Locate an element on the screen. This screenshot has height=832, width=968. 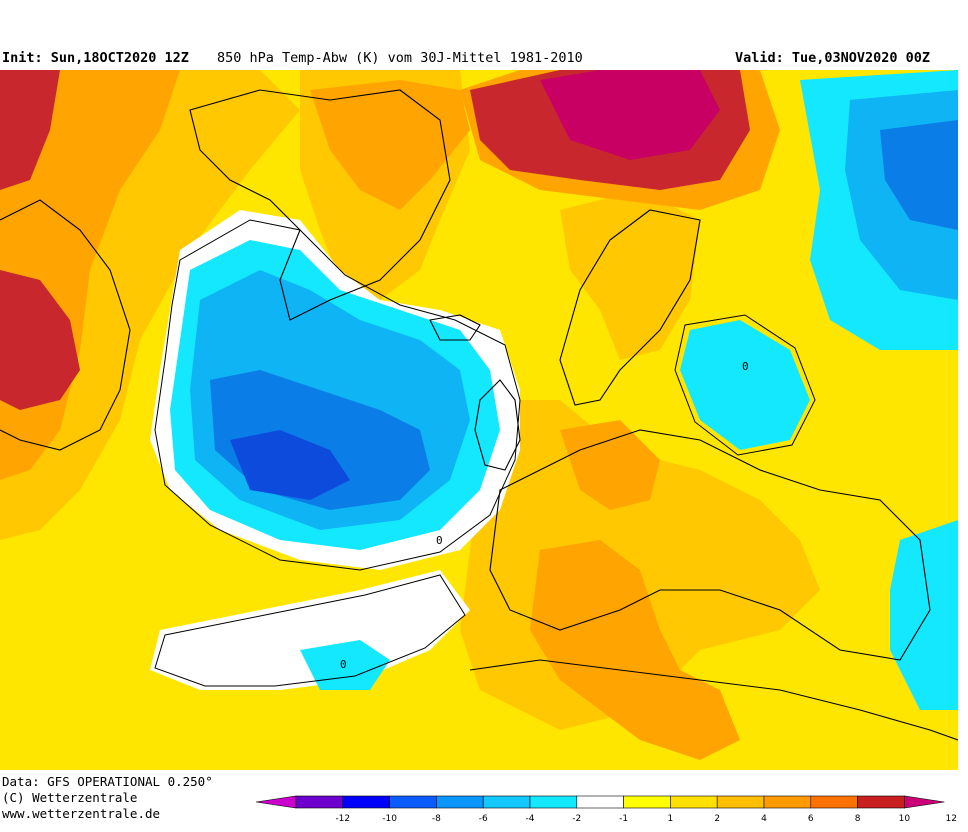
zero-contour-east is located at coordinates (745, 385).